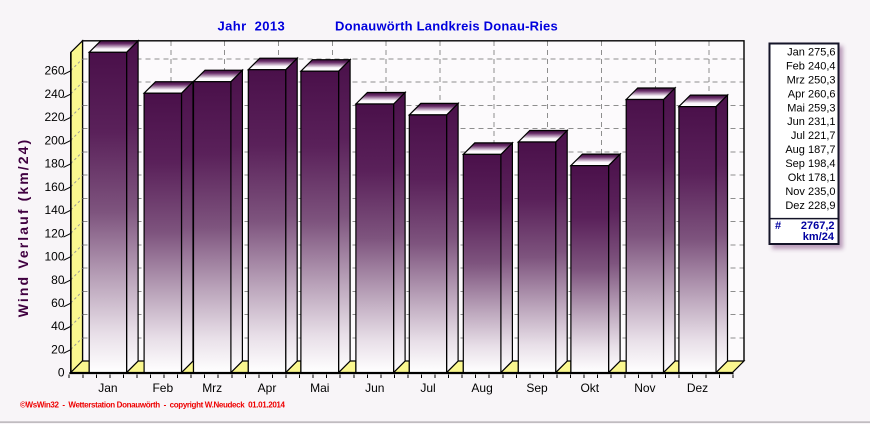 The width and height of the screenshot is (870, 424). I want to click on svg-text: Okt 178,1, so click(812, 178).